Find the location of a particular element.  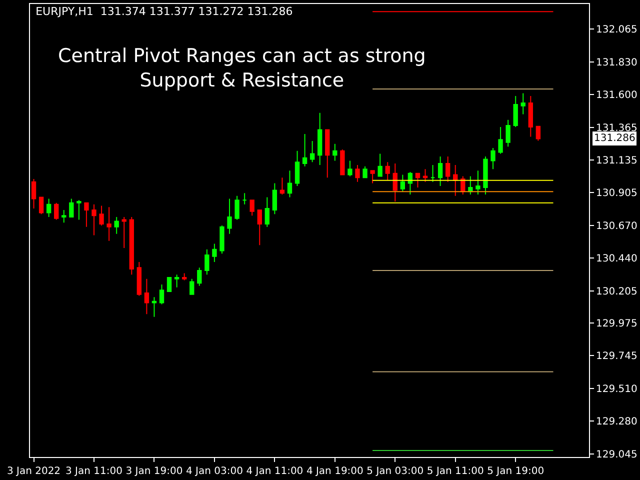

y-tick-label: 129.280 is located at coordinates (617, 422).